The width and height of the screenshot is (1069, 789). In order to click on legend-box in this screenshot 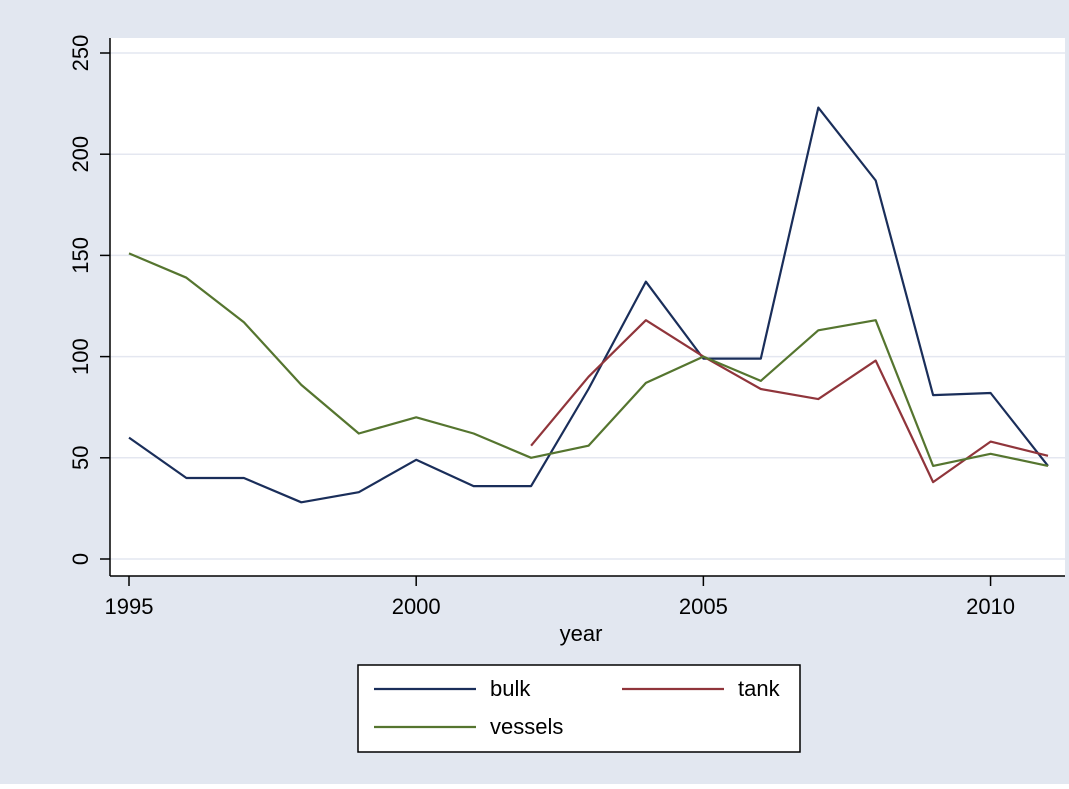, I will do `click(579, 708)`.